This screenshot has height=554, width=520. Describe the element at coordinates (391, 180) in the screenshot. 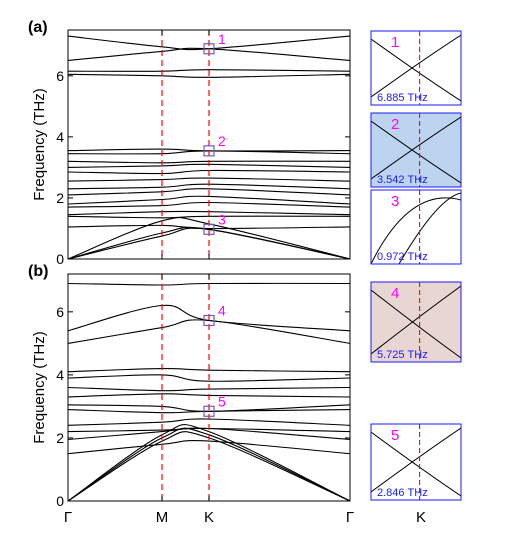

I see `inset-value-number: 3.542` at that location.